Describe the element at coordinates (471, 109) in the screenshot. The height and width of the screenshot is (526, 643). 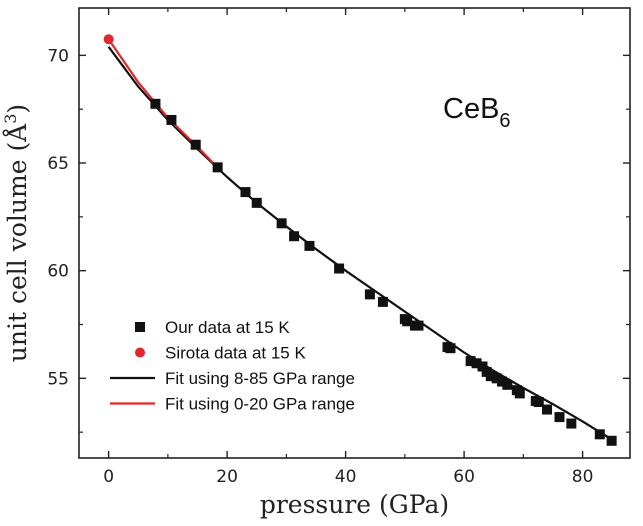
I see `compound-label-base: CeB` at that location.